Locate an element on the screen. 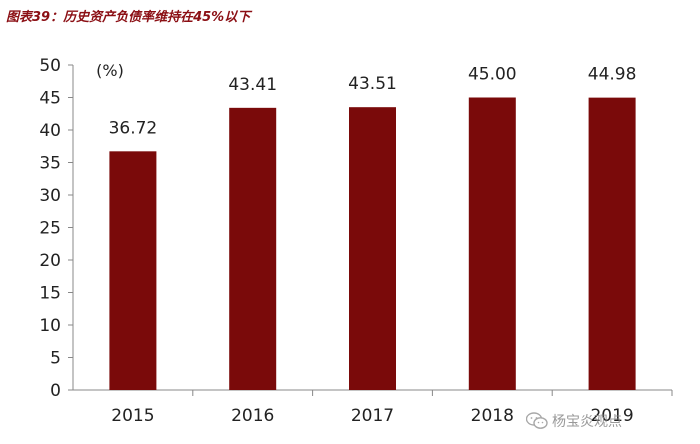 This screenshot has height=444, width=700. y-tick-label: 15 is located at coordinates (50, 294).